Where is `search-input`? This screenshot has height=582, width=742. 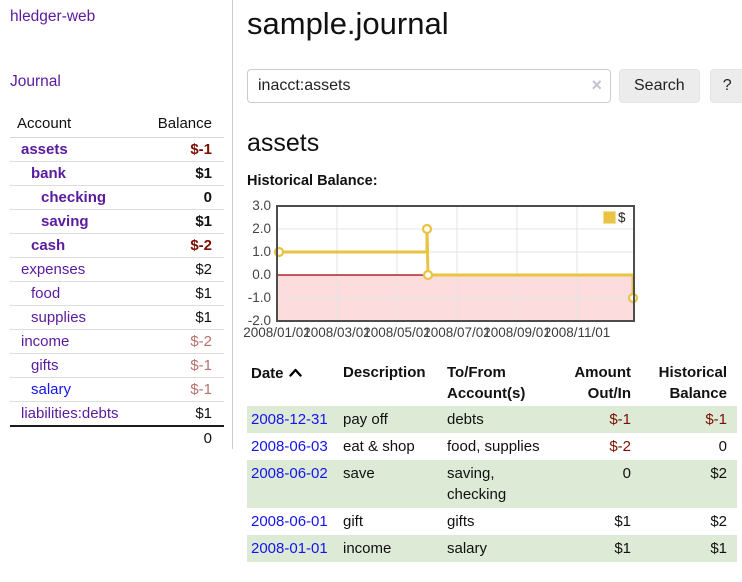
search-input is located at coordinates (429, 86).